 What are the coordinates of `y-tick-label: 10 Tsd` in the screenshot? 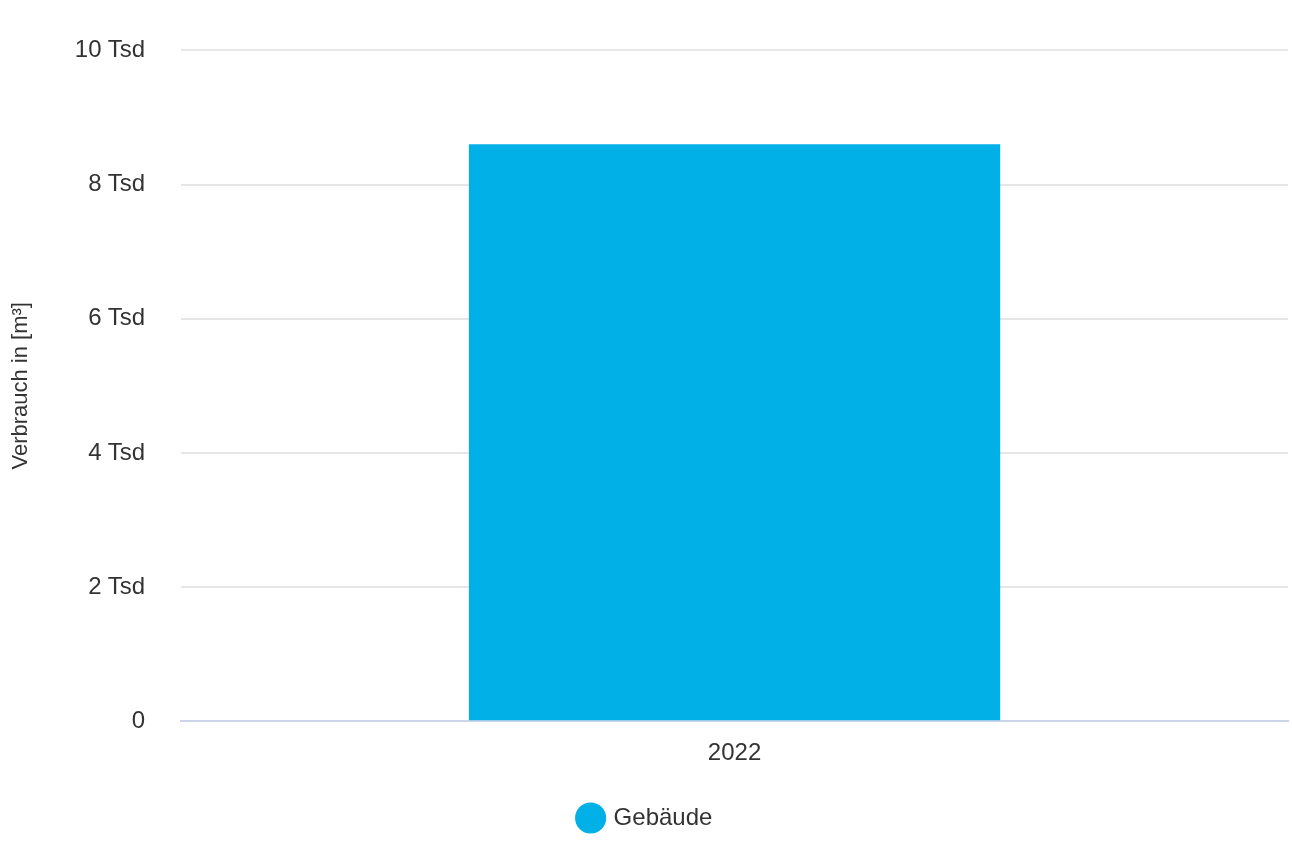 It's located at (110, 49).